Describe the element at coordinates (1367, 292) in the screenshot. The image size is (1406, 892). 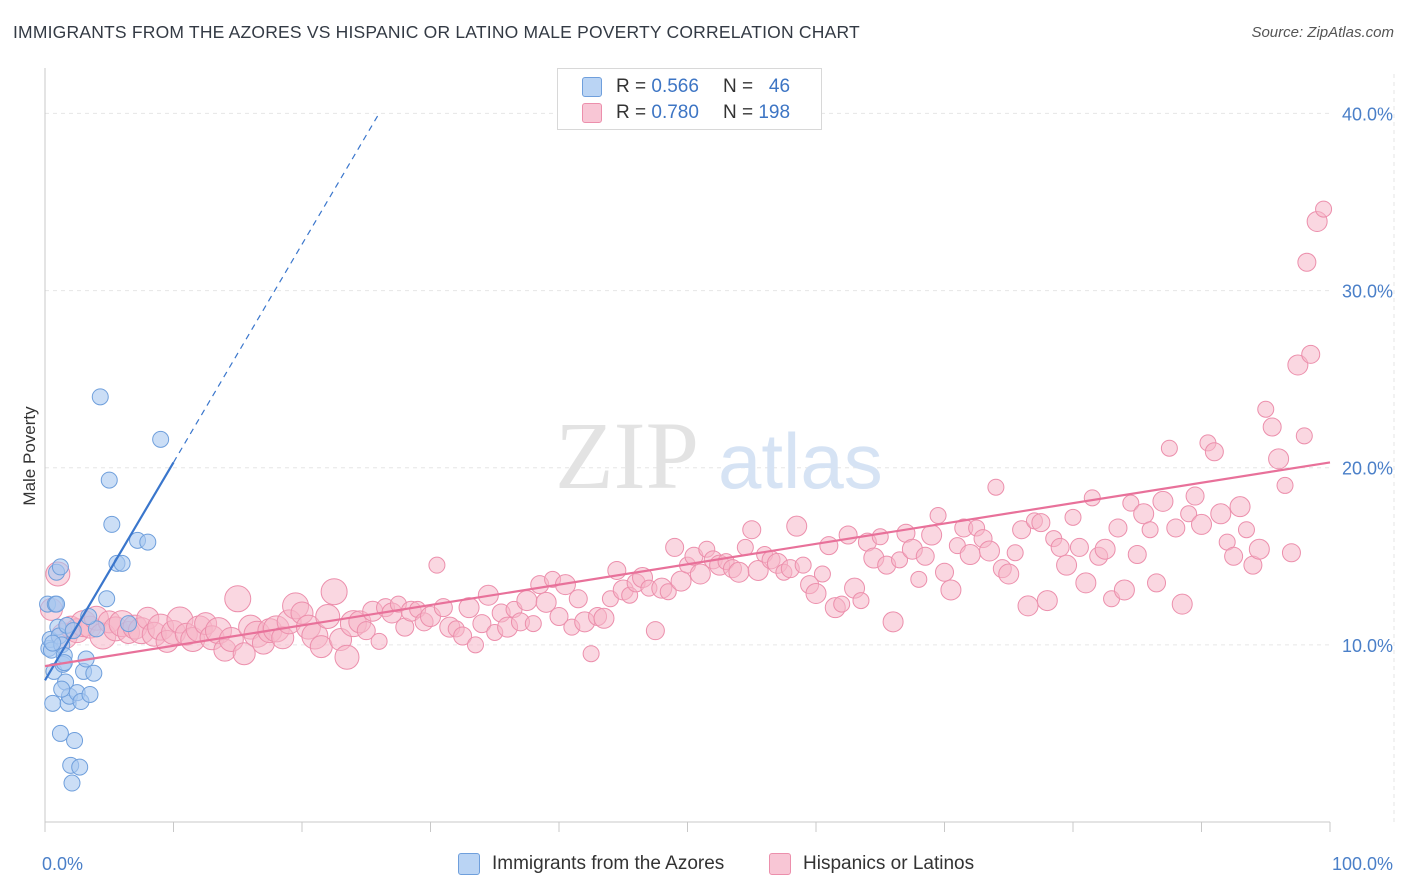
I see `y-tick-label: 30.0%` at that location.